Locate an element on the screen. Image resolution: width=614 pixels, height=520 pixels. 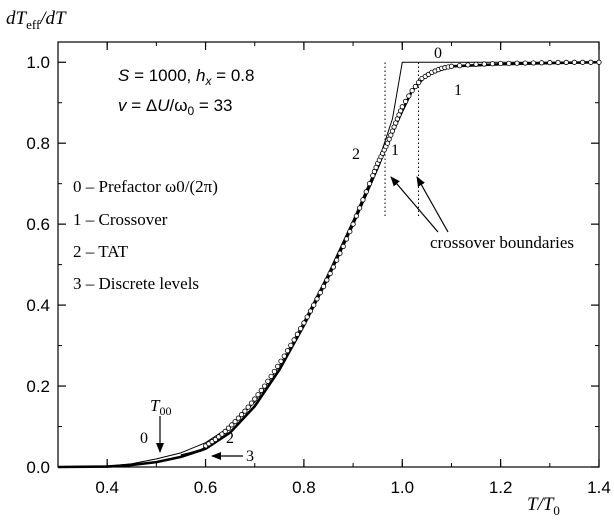
curve-label-0-top: 0 is located at coordinates (438, 53).